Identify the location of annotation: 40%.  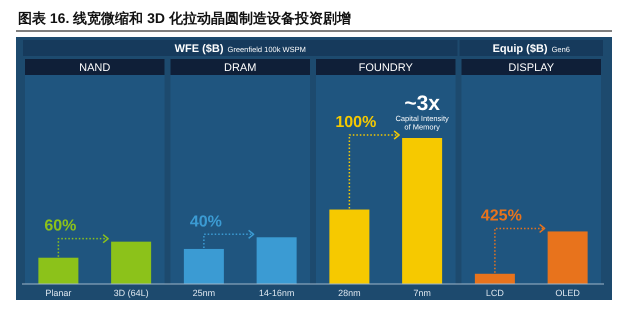
(206, 221).